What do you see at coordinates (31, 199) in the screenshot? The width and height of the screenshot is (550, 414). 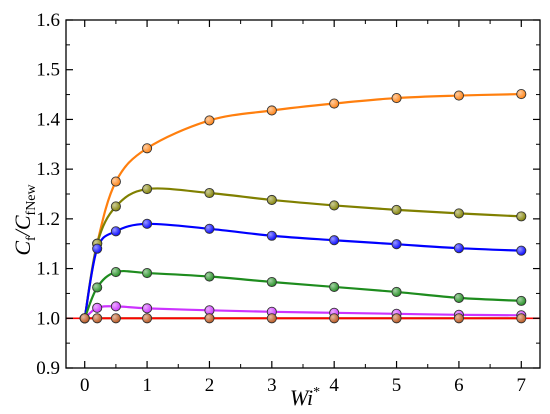 I see `y-axis-label-sub2: fNew` at bounding box center [31, 199].